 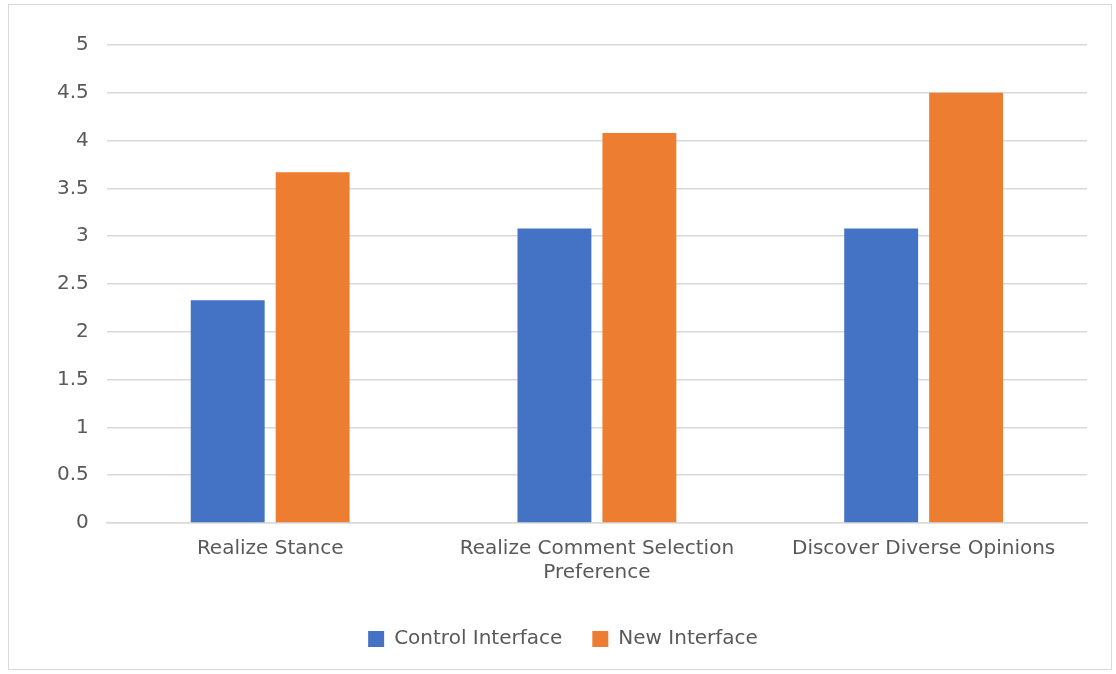 I want to click on y-tick-label: 3, so click(x=82, y=234).